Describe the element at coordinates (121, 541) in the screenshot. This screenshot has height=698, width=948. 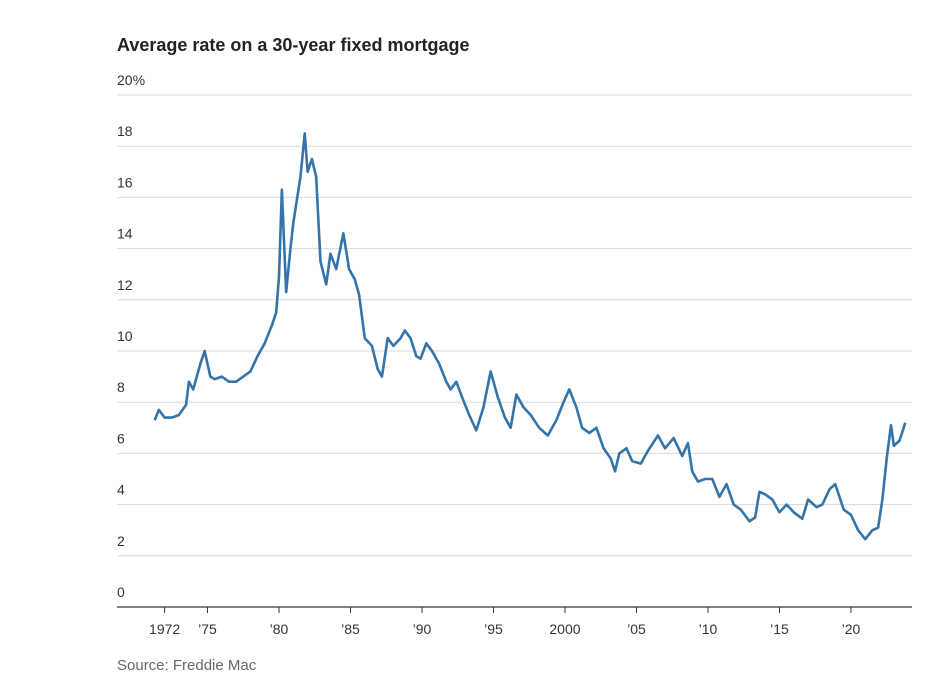
I see `y-tick-label: 2` at that location.